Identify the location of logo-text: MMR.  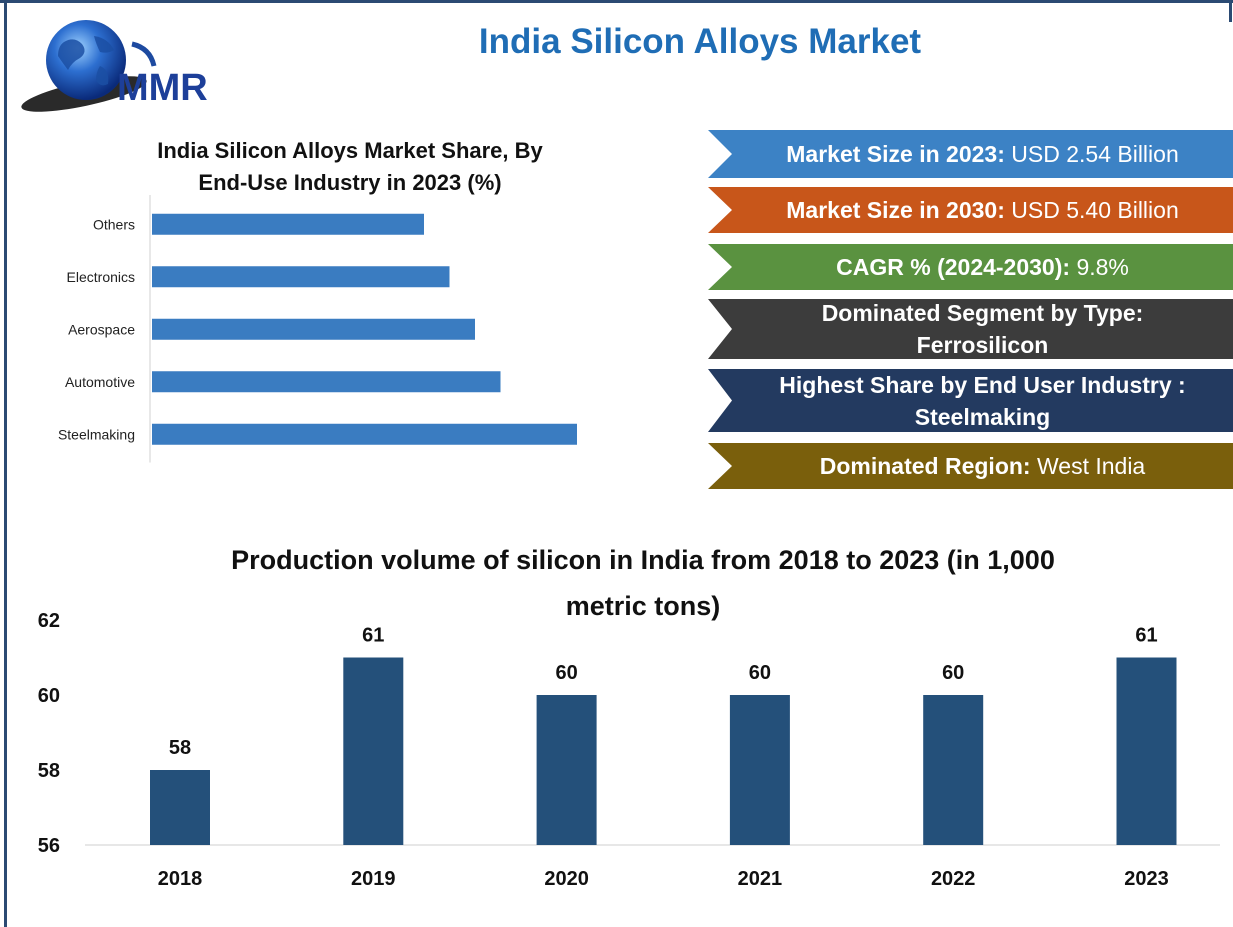
(162, 88).